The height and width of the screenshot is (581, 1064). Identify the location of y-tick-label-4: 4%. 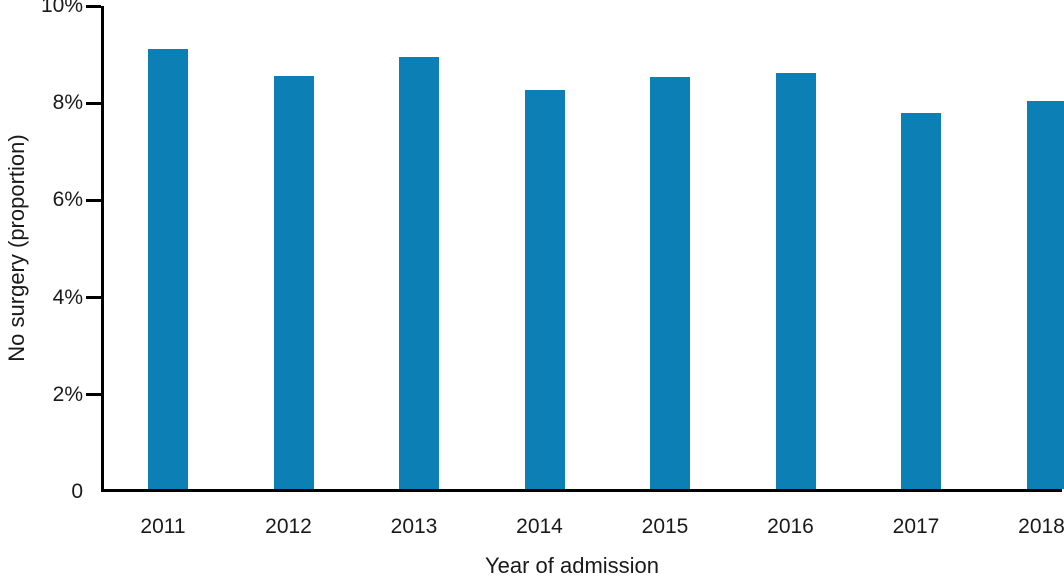
(67, 297).